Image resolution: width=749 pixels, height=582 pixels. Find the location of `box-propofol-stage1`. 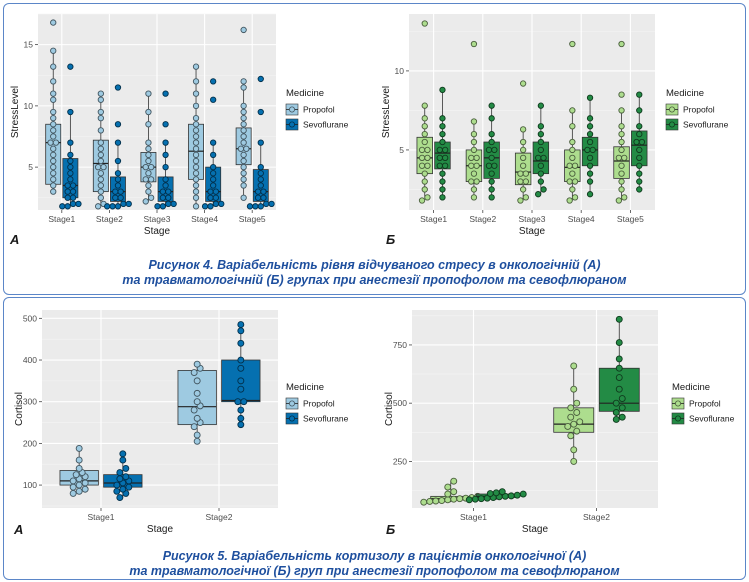

box-propofol-stage1 is located at coordinates (79, 470).